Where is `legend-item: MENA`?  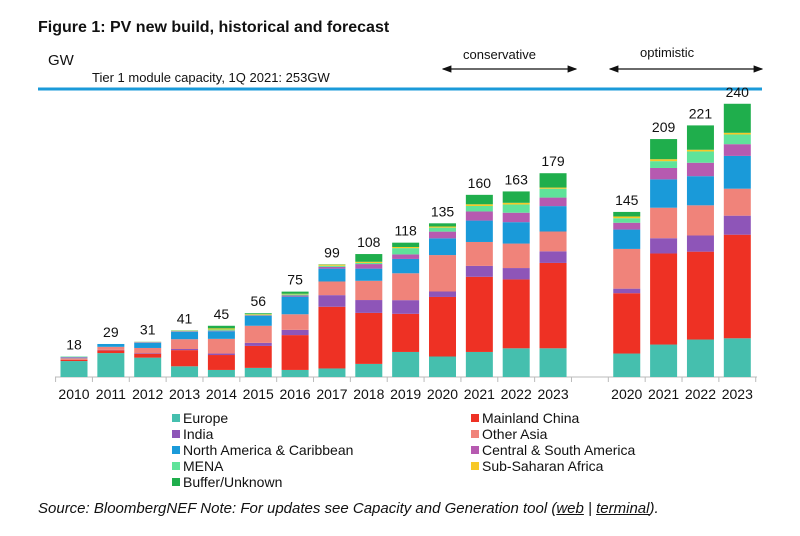 legend-item: MENA is located at coordinates (197, 466).